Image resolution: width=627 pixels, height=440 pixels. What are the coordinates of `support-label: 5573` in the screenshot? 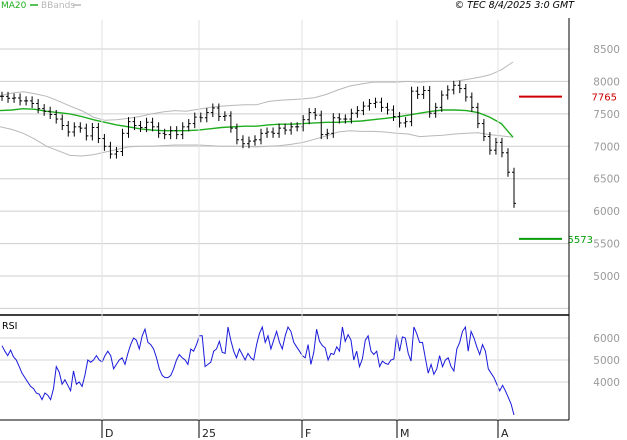 It's located at (580, 240).